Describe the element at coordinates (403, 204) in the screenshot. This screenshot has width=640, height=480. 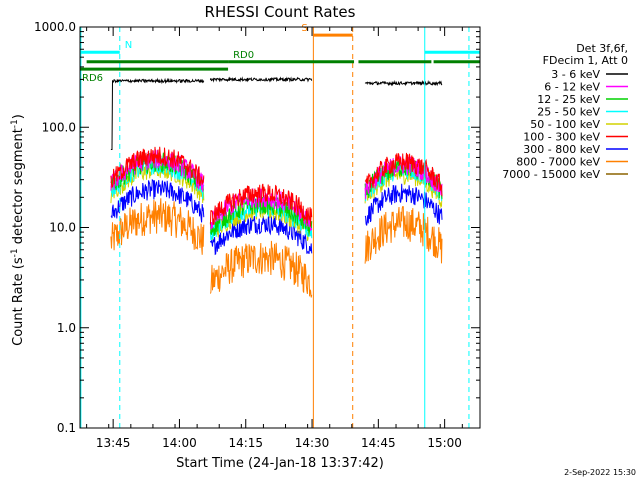
I see `series-line-300-800kev-seg3` at that location.